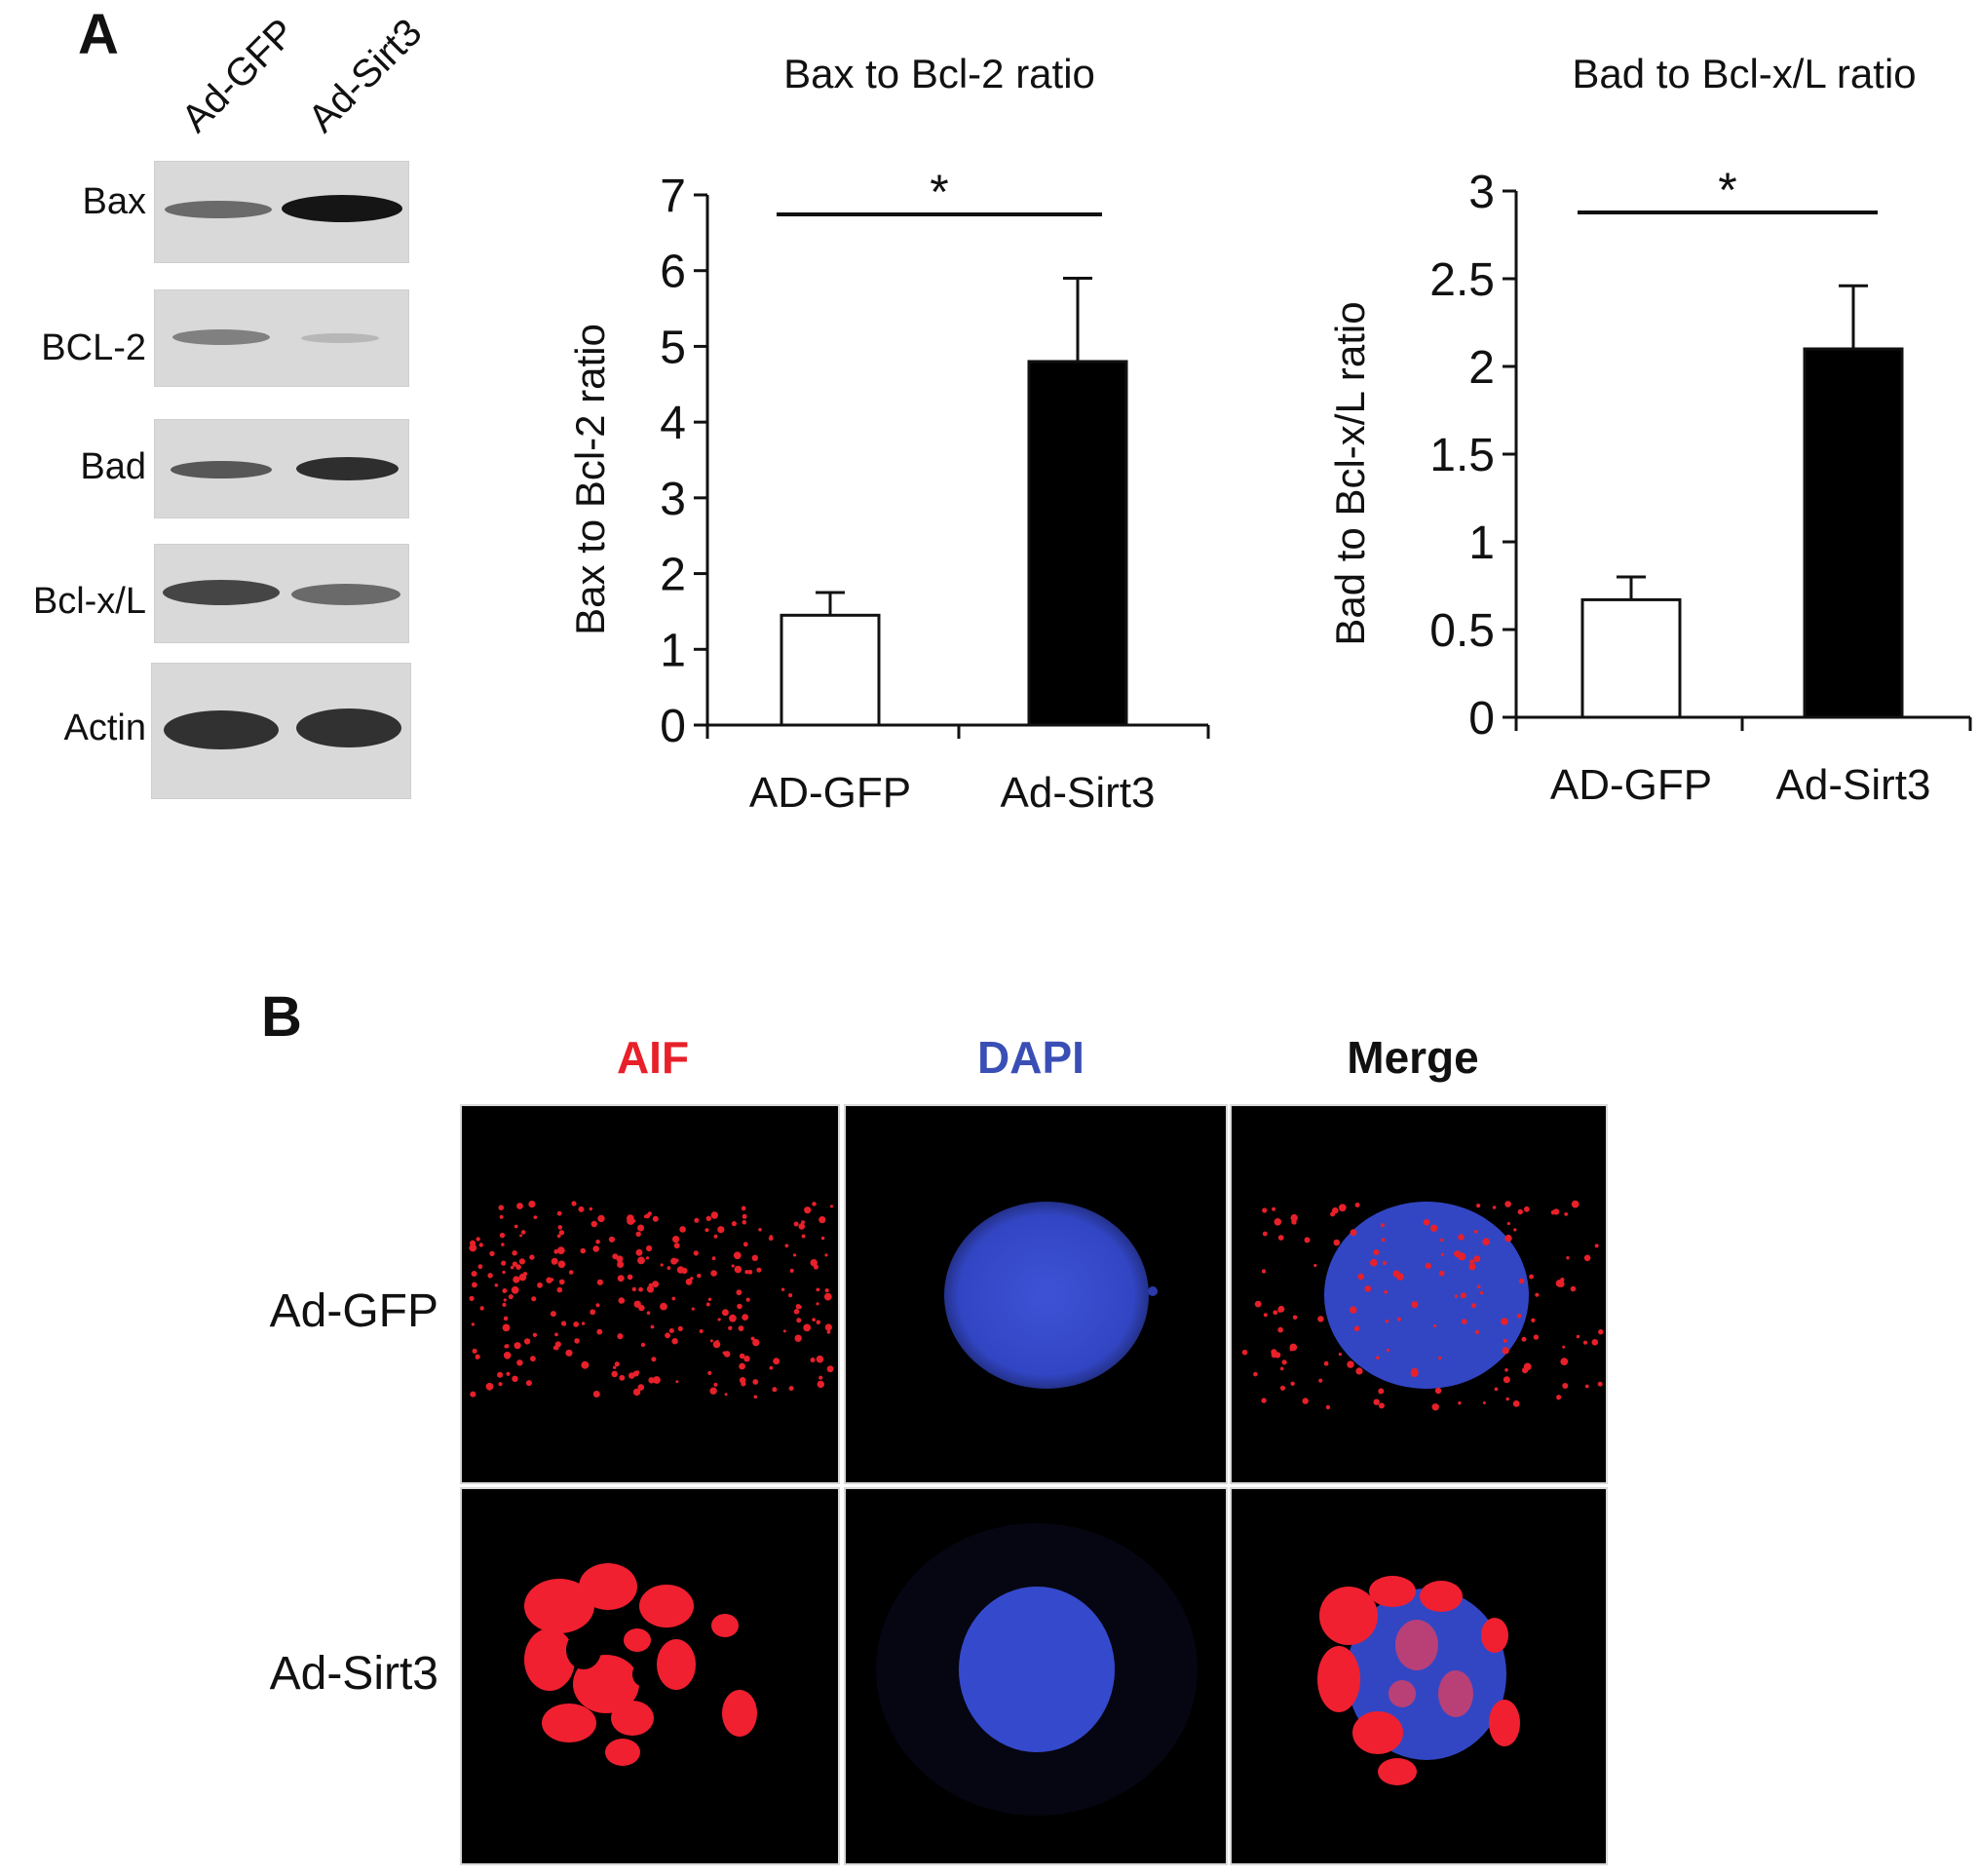 The width and height of the screenshot is (1979, 1876). What do you see at coordinates (673, 499) in the screenshot?
I see `y-tick-label: 3` at bounding box center [673, 499].